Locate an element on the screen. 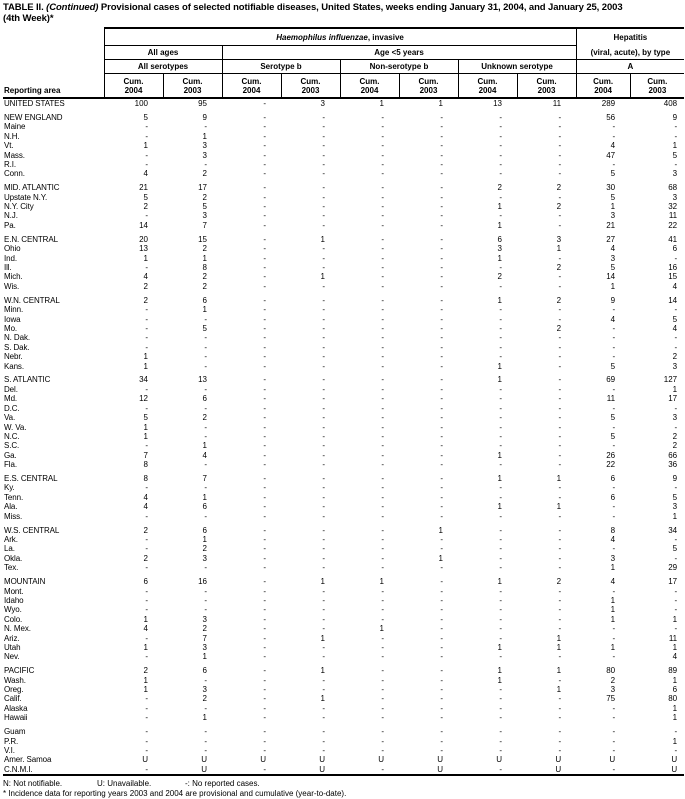  value-cell: 34 is located at coordinates (673, 530).